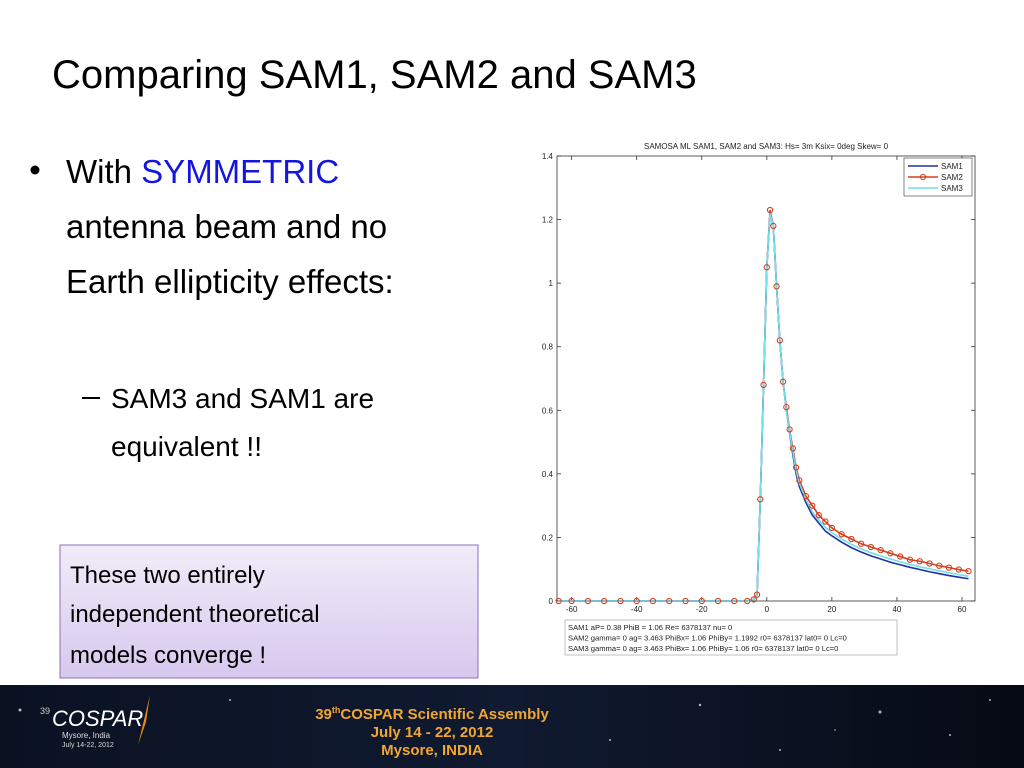 The image size is (1024, 768). What do you see at coordinates (432, 732) in the screenshot?
I see `assembly-dates: July 14 - 22, 2012` at bounding box center [432, 732].